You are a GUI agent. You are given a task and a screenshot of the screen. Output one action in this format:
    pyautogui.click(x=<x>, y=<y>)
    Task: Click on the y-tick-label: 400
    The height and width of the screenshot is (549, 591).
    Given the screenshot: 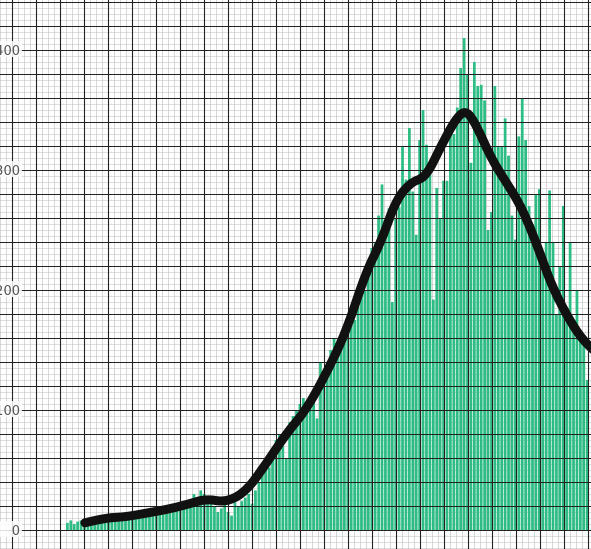 What is the action you would take?
    pyautogui.click(x=10, y=51)
    